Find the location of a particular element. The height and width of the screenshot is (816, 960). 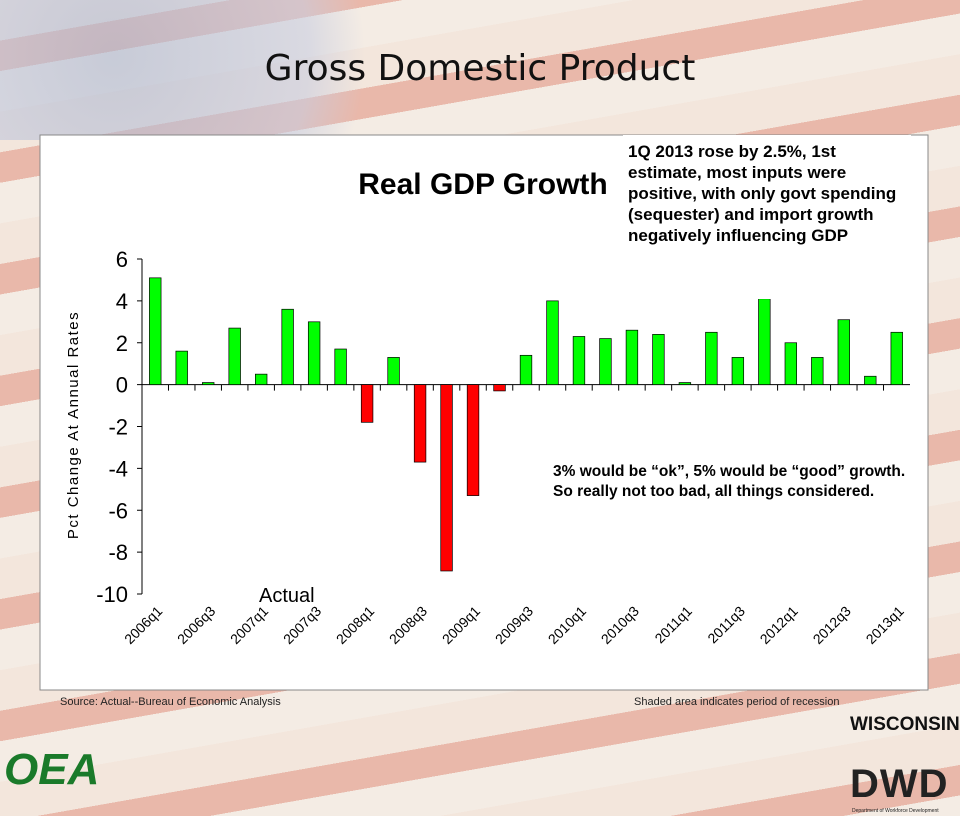

logo-right-sub: Department of Workforce Development is located at coordinates (895, 811).